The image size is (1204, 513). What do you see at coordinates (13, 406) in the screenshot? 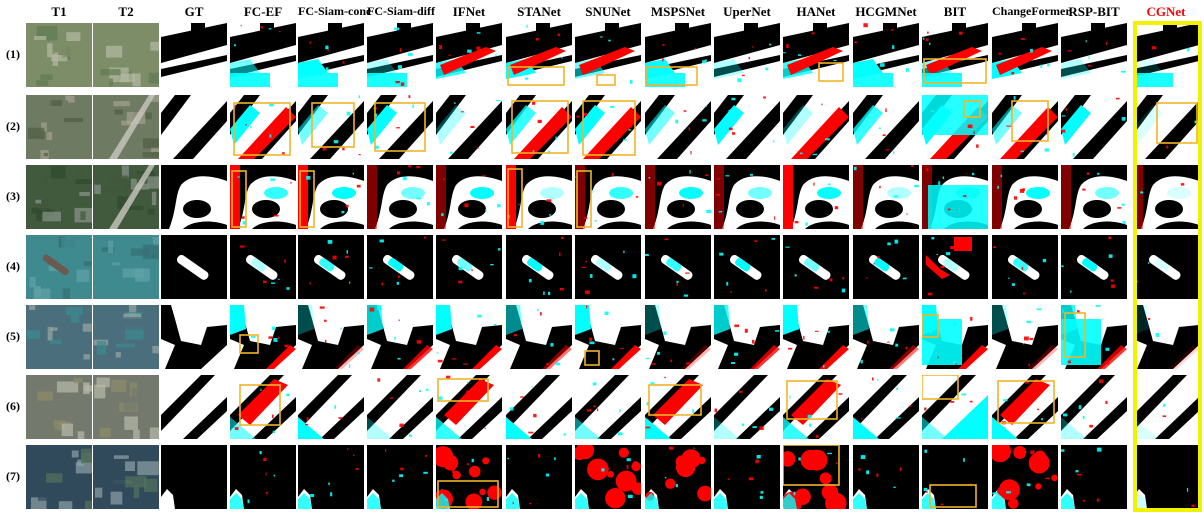
I see `row-label-6: (6)` at bounding box center [13, 406].